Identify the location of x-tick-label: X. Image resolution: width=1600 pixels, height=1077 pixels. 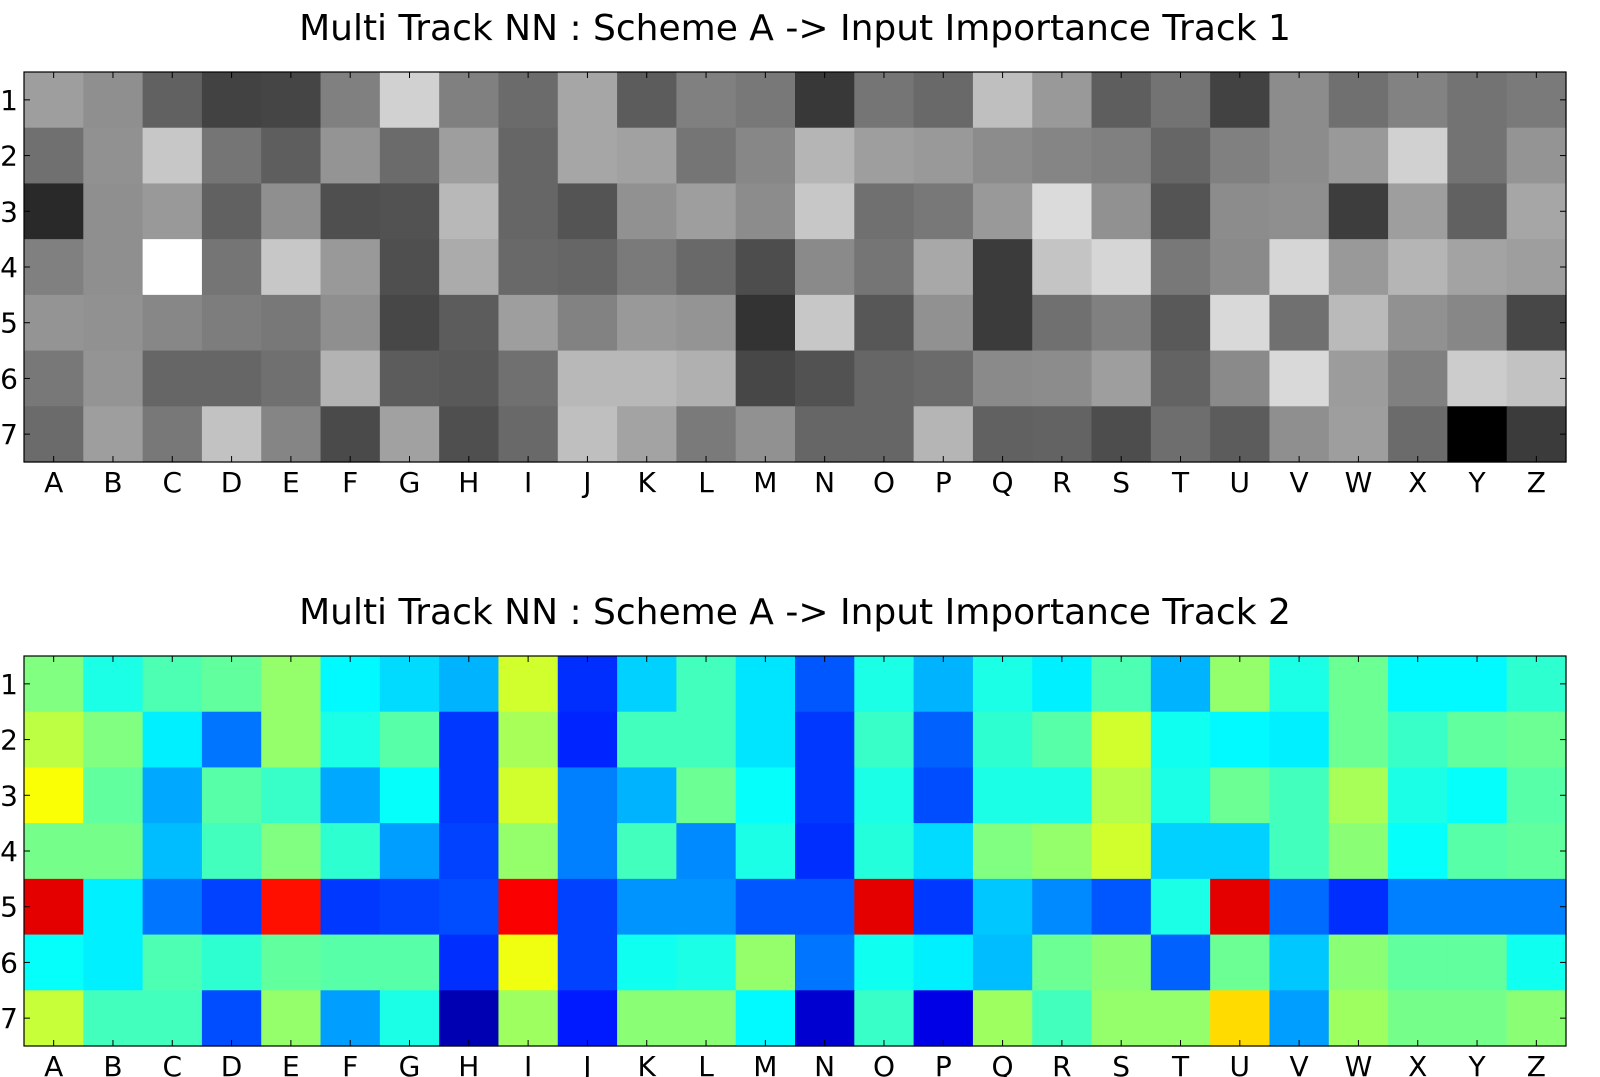
(1417, 1063).